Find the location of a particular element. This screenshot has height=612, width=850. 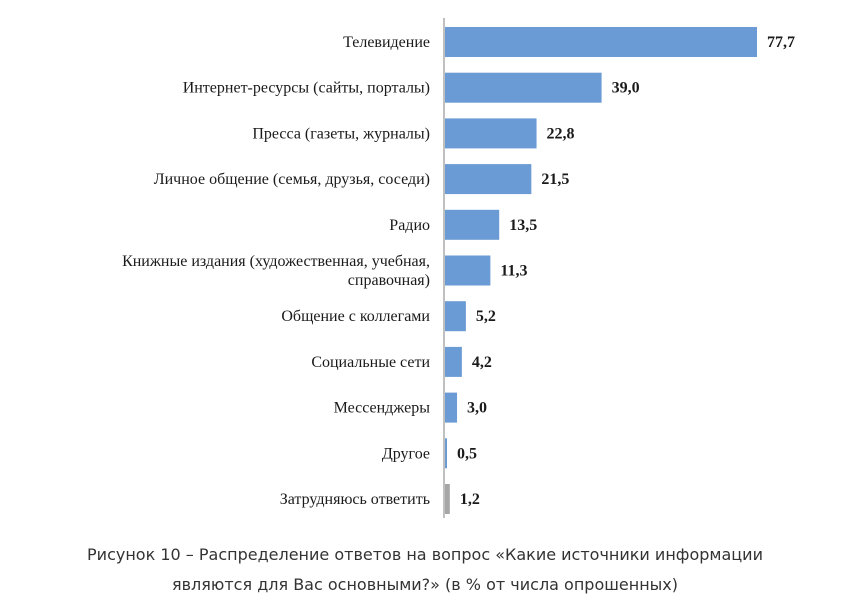

category-label: Социальные сети is located at coordinates (370, 362).